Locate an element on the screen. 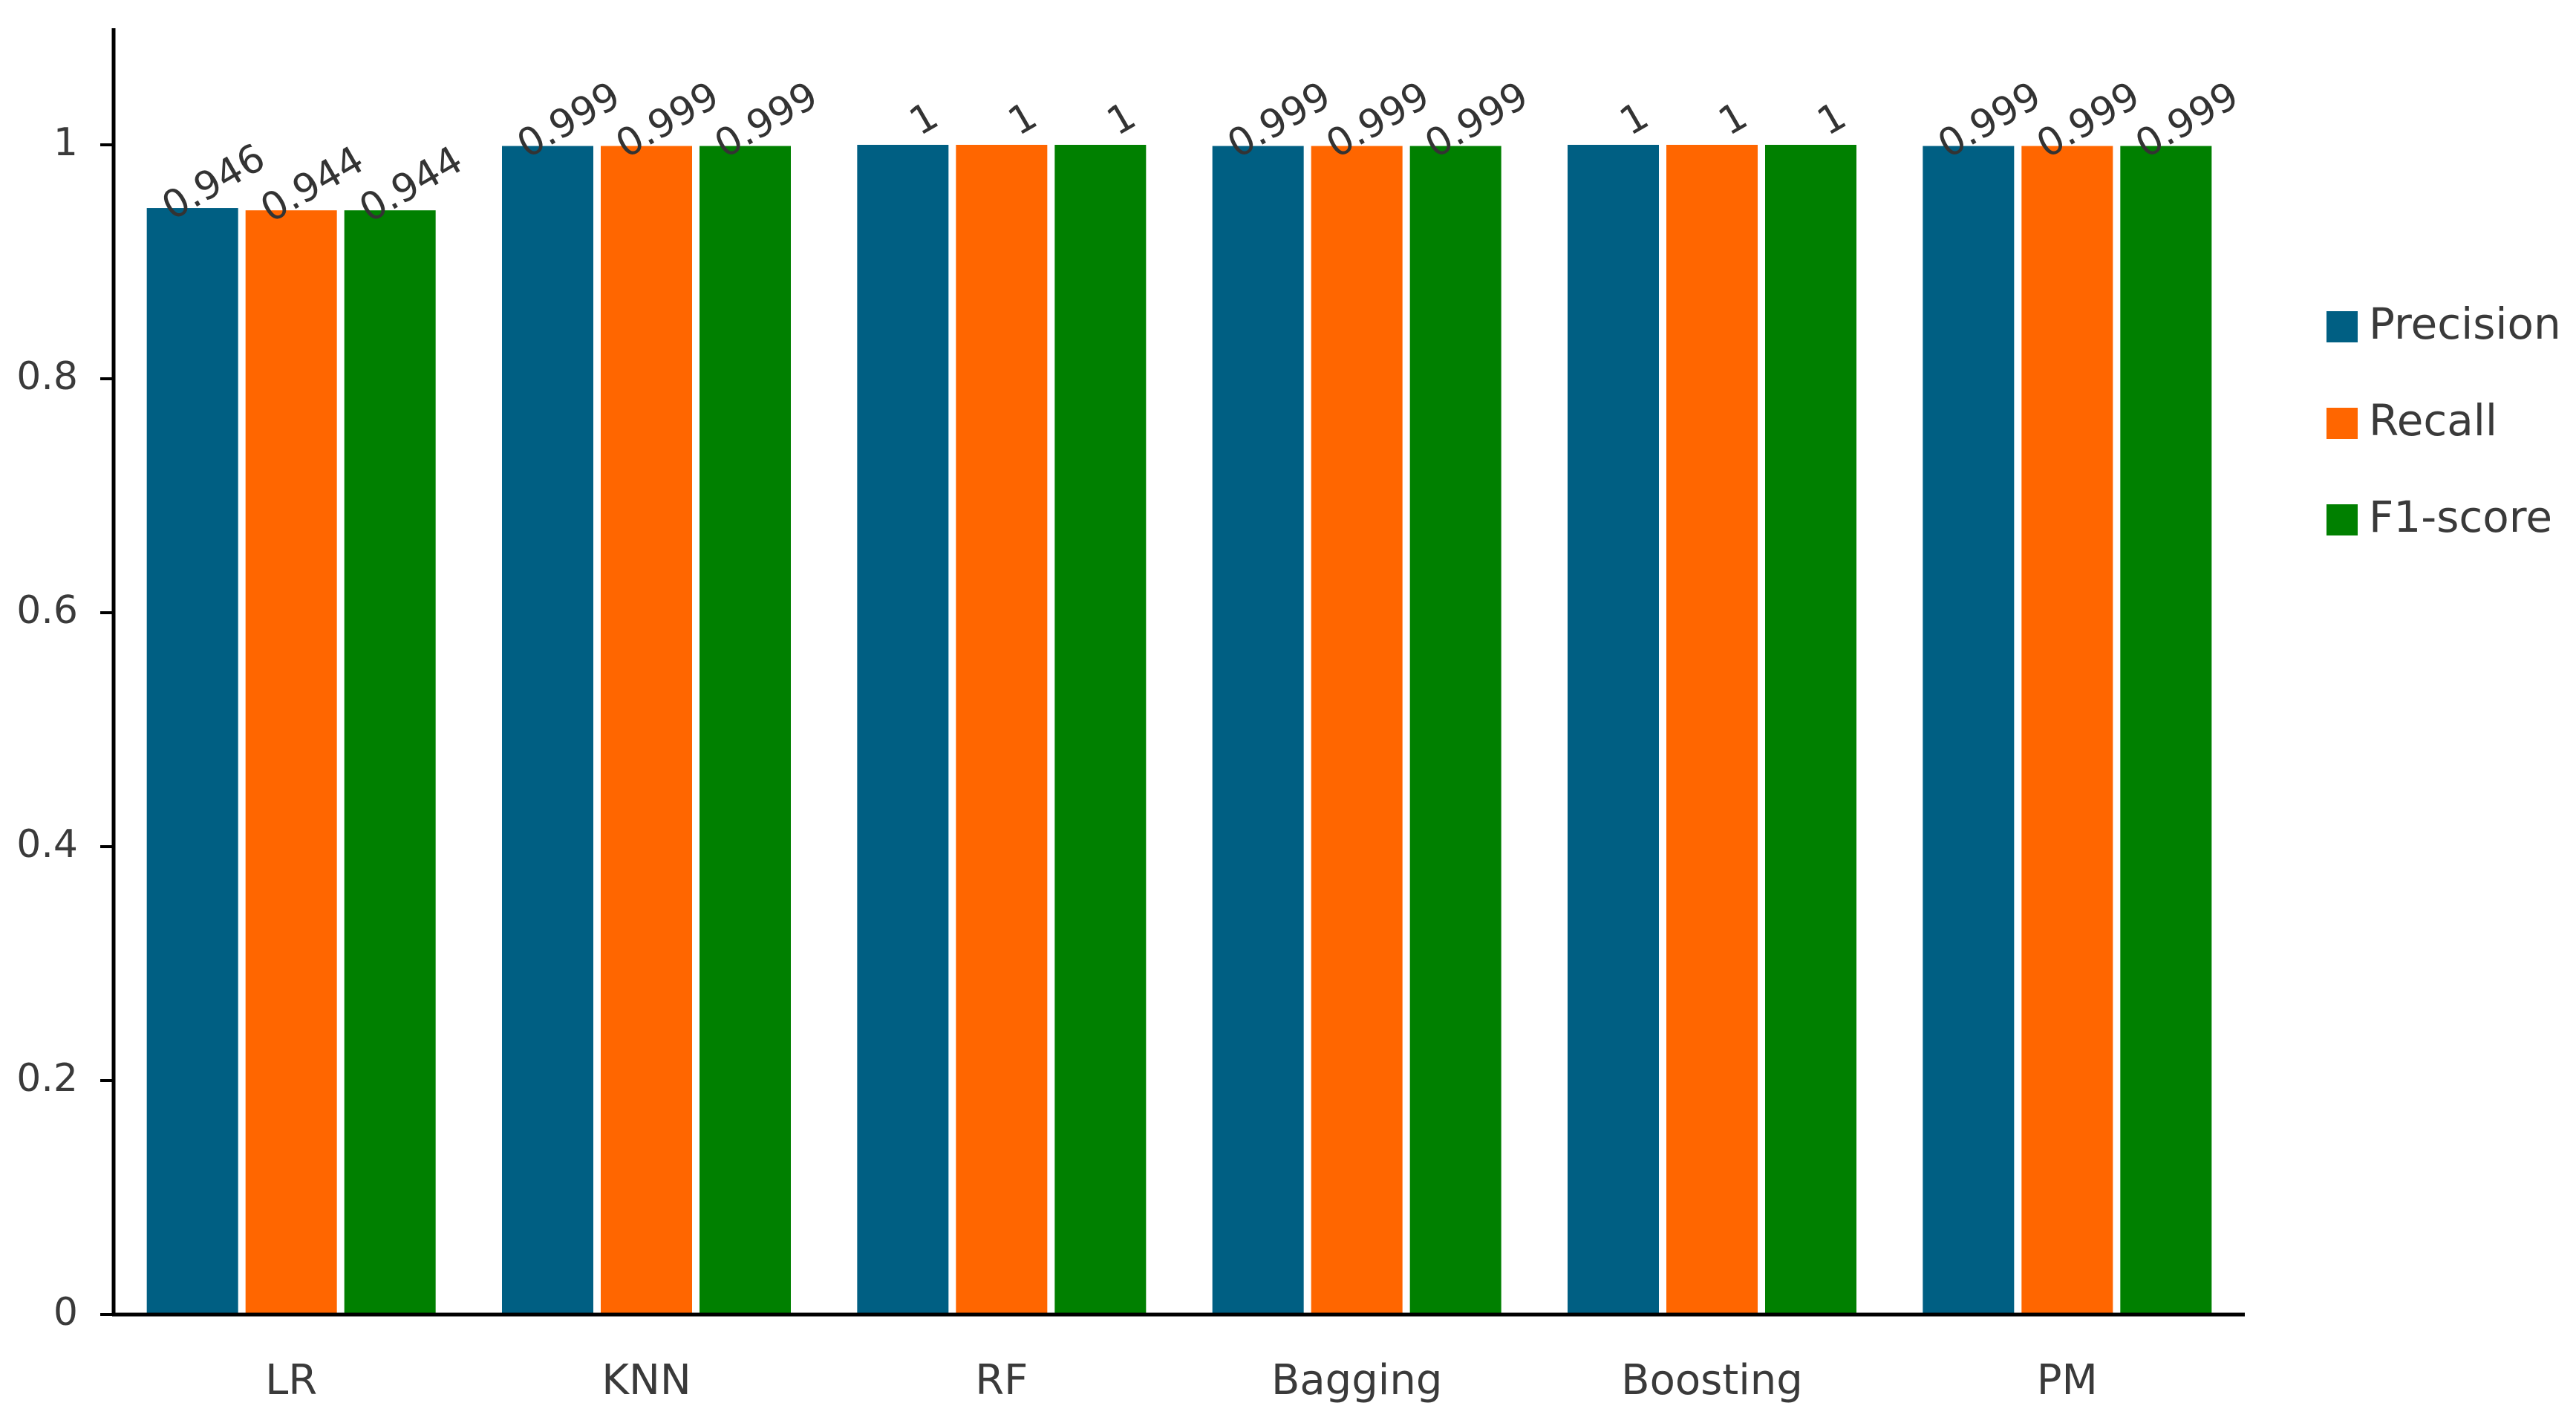 This screenshot has height=1423, width=2576. bar-lr-f1-score is located at coordinates (390, 762).